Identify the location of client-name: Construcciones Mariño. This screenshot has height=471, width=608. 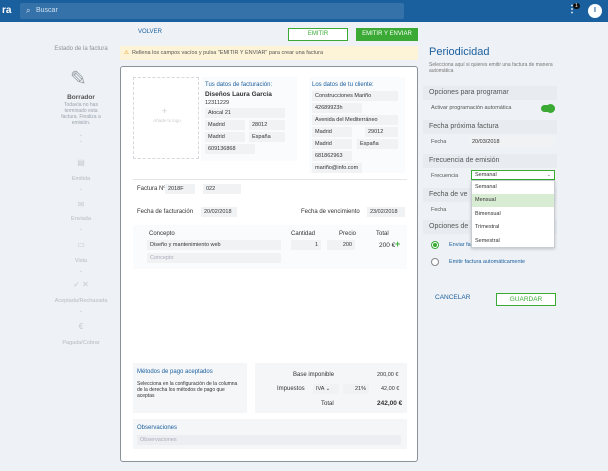
(355, 96).